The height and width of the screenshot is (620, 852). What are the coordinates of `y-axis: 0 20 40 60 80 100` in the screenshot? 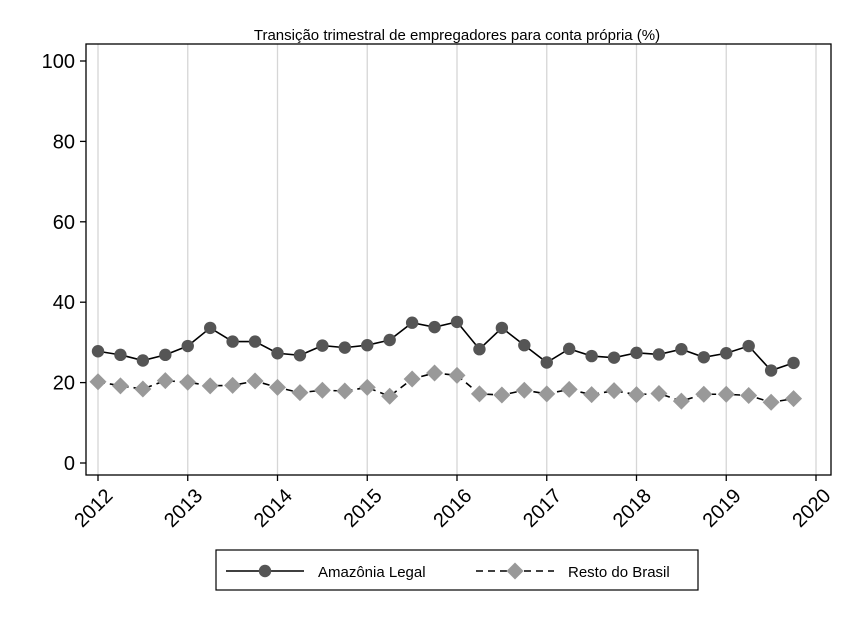 It's located at (64, 263).